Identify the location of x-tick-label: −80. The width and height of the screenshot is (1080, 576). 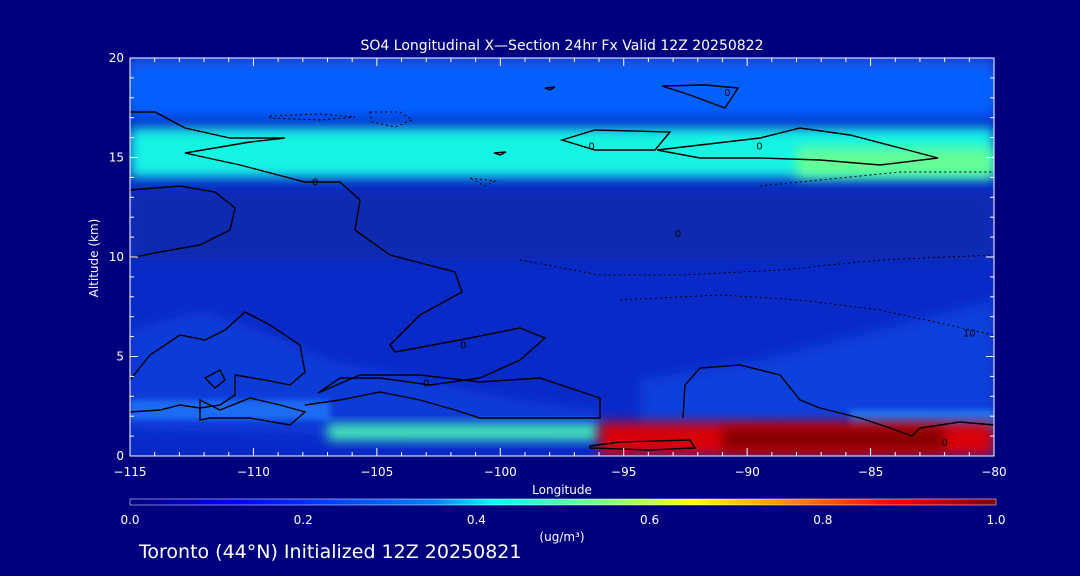
(993, 472).